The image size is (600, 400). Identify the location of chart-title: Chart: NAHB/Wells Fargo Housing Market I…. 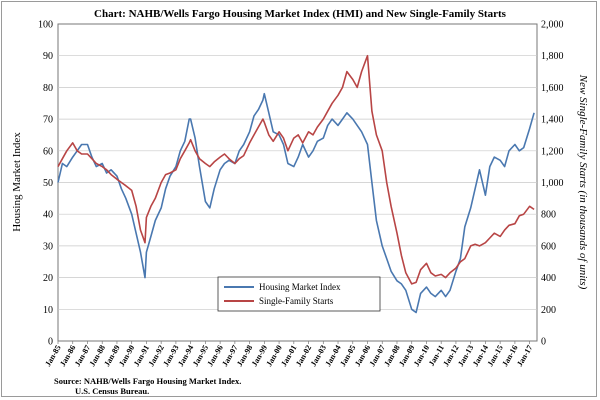
(300, 14).